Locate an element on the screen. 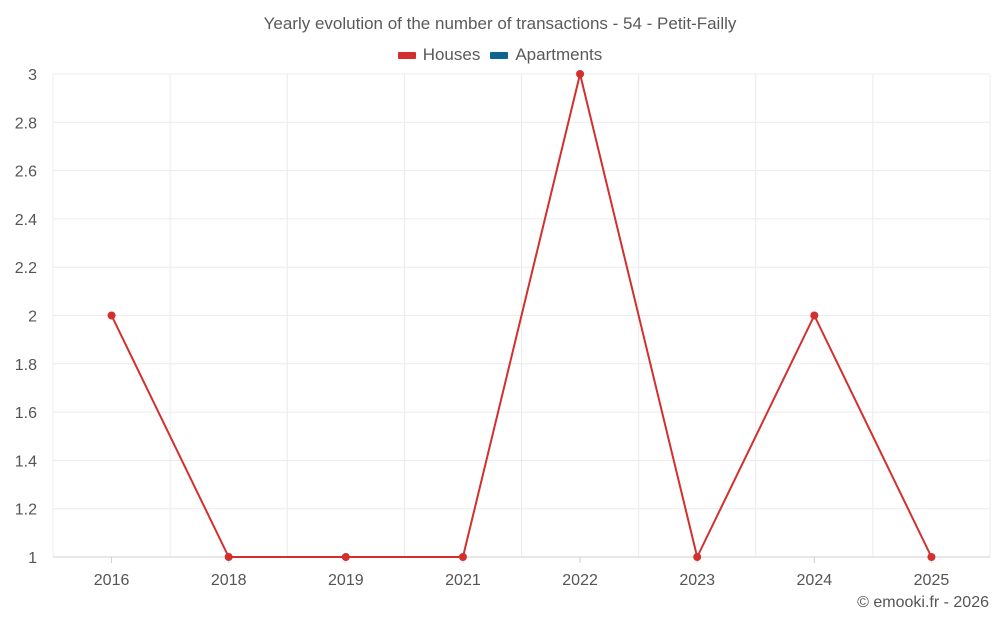 The width and height of the screenshot is (1000, 625). legend-item-houses: Houses is located at coordinates (439, 55).